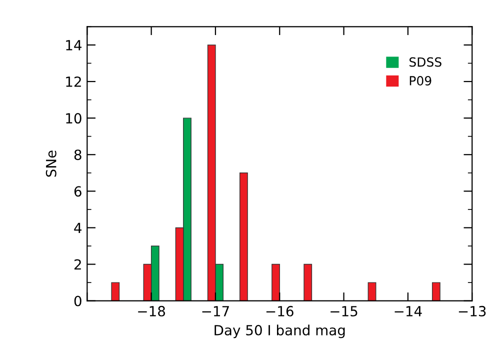  Describe the element at coordinates (152, 311) in the screenshot. I see `x-tick-label: −18` at that location.